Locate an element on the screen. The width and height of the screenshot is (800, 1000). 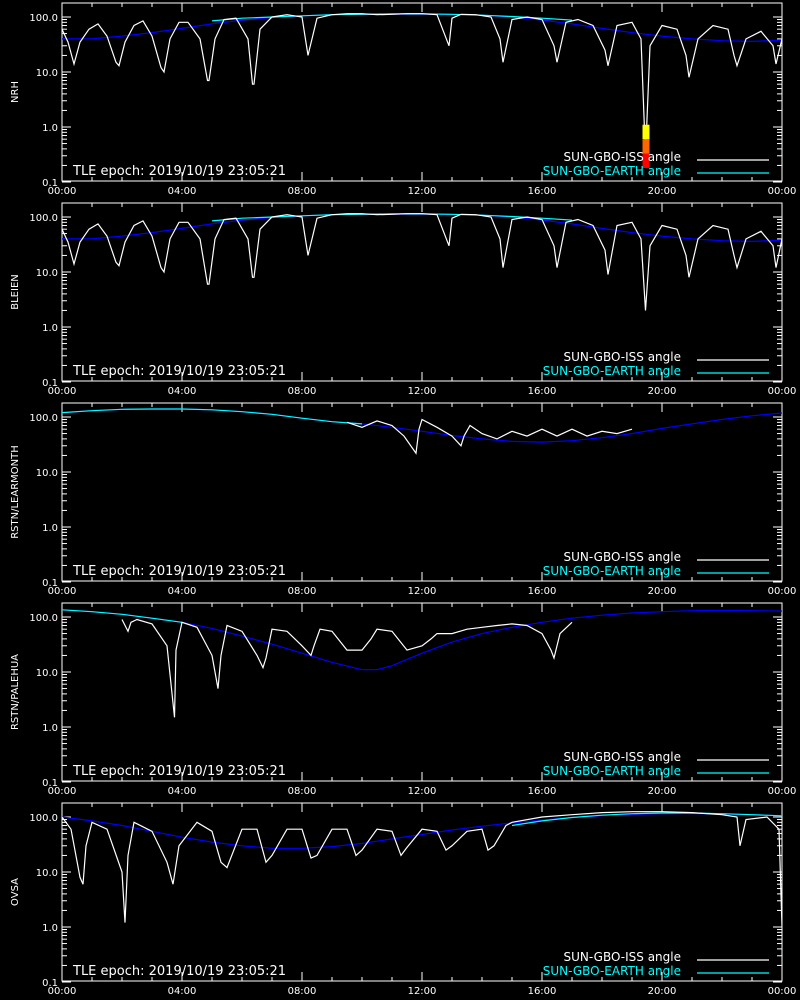
y-axis-label: RSTN/PALEHUA is located at coordinates (15, 692).